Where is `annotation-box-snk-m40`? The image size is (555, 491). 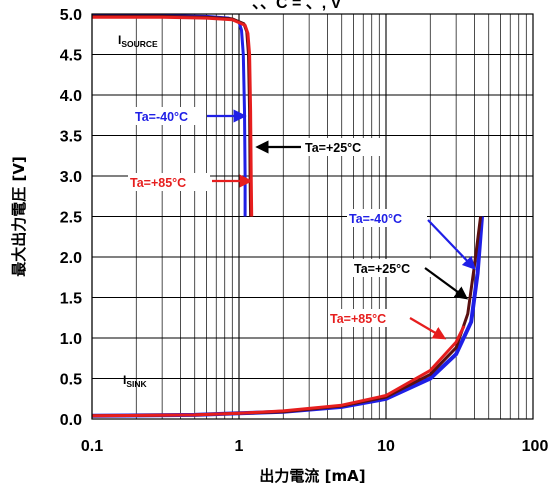
annotation-box-snk-m40 is located at coordinates (387, 218).